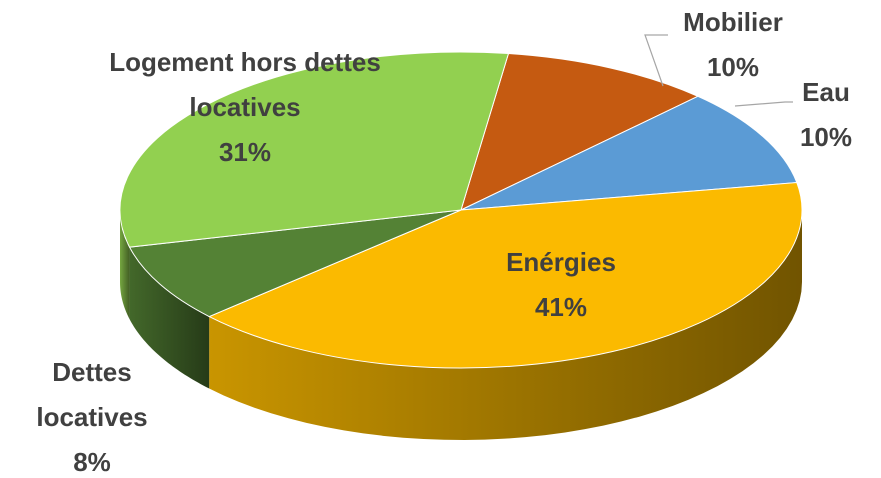 This screenshot has width=881, height=478. Describe the element at coordinates (733, 45) in the screenshot. I see `data-label: Mobilier 10%` at that location.